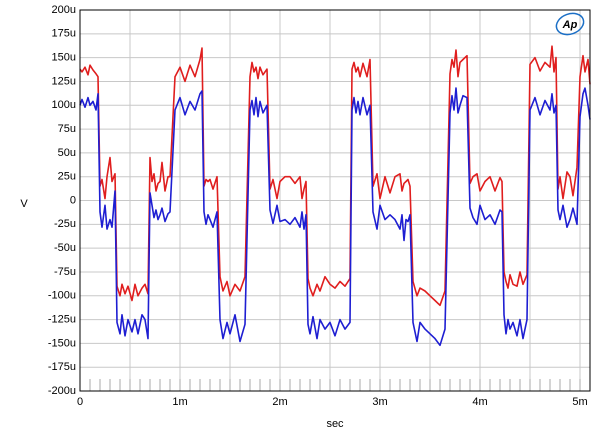 Image resolution: width=600 pixels, height=440 pixels. Describe the element at coordinates (579, 402) in the screenshot. I see `x-tick-label: 5m` at that location.